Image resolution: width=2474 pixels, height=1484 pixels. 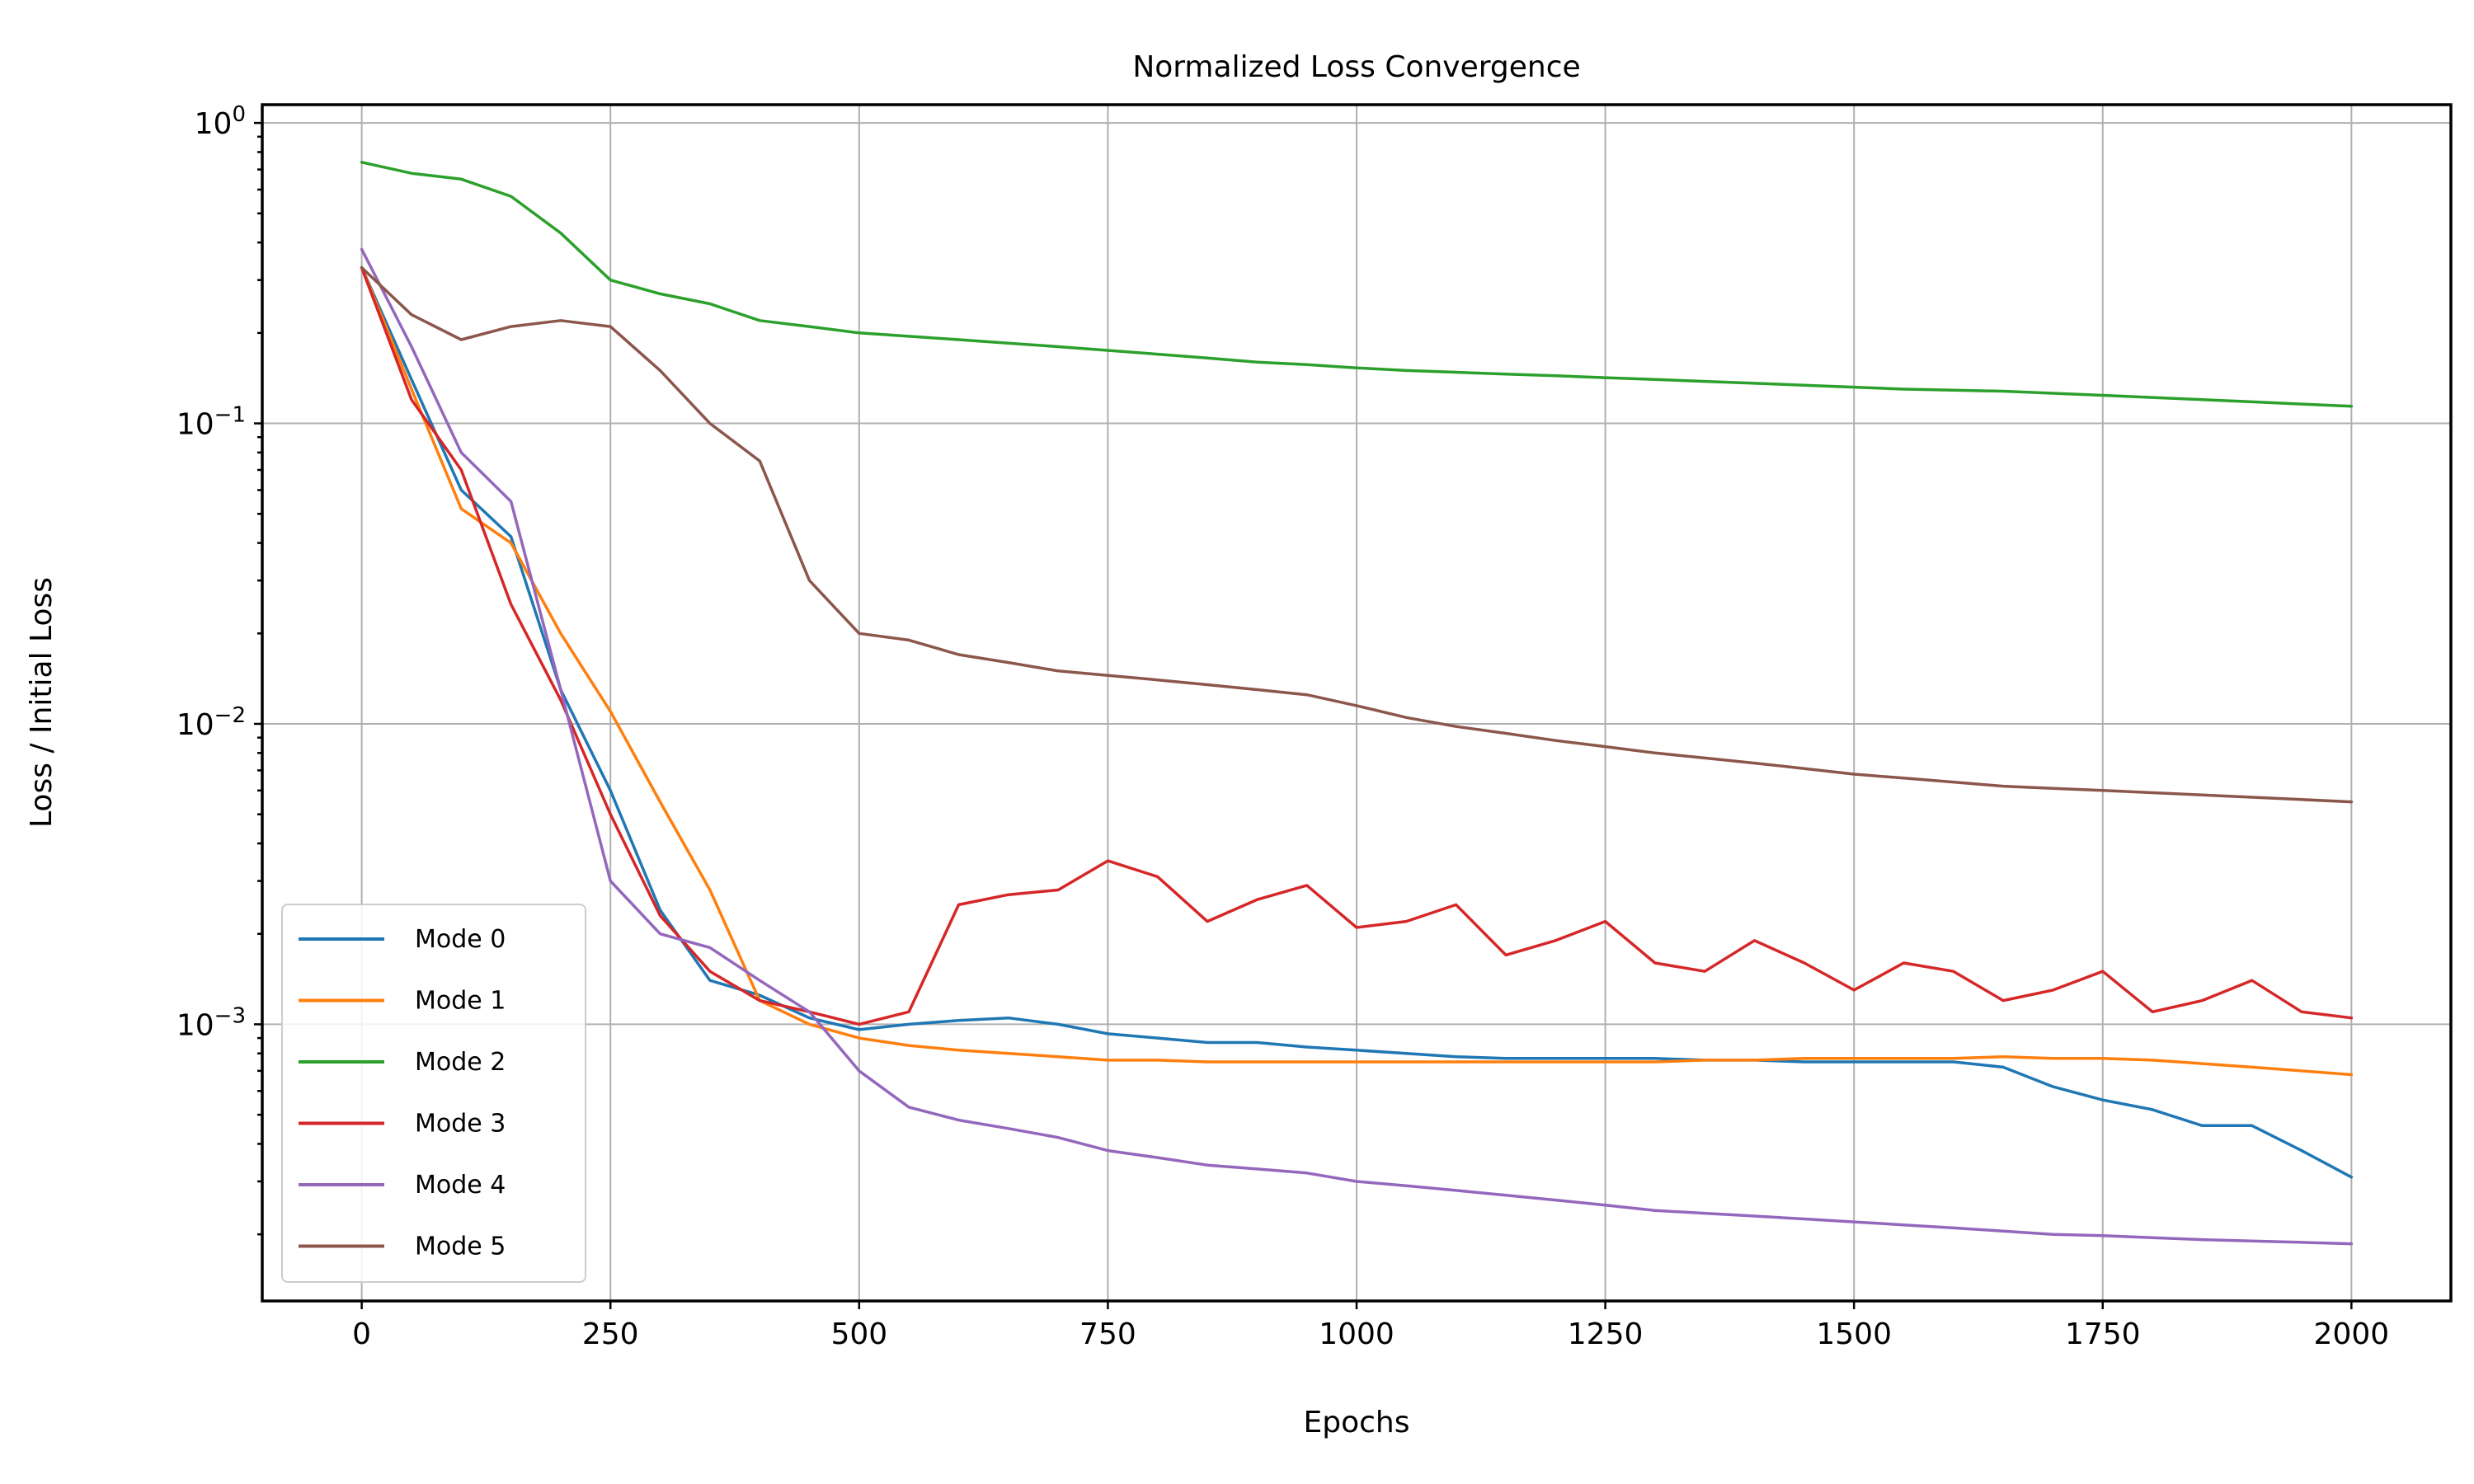 What do you see at coordinates (211, 572) in the screenshot?
I see `y-tick-labels: 10⁰ 10⁻¹ 10⁻² 10⁻³` at bounding box center [211, 572].